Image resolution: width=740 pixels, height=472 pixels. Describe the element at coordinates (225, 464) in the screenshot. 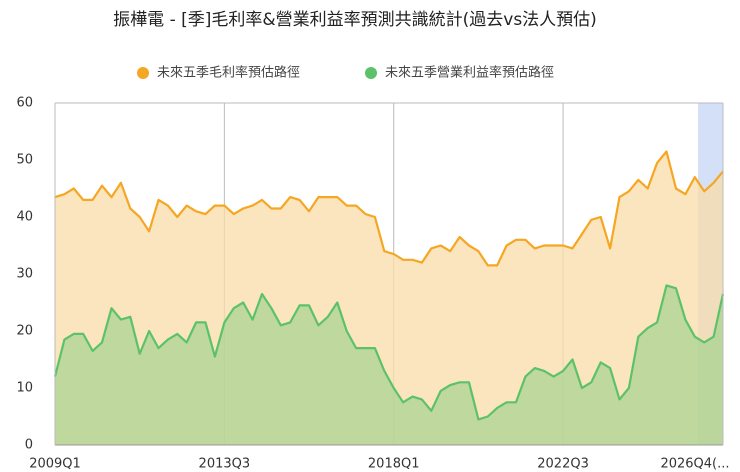

I see `x-tick-label: 2013Q3` at that location.